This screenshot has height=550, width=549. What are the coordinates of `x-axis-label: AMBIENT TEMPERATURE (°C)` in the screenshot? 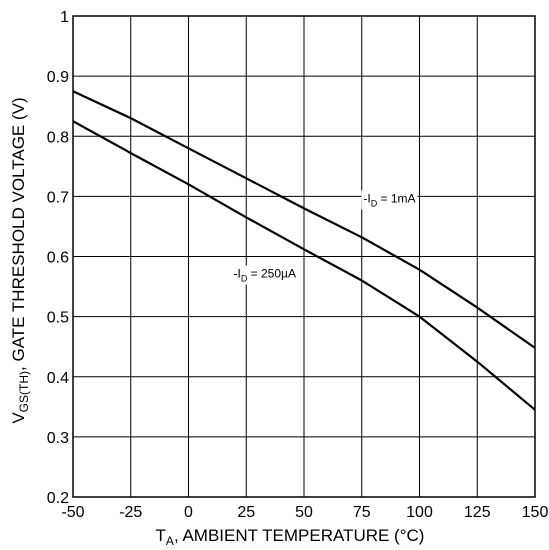 It's located at (303, 535).